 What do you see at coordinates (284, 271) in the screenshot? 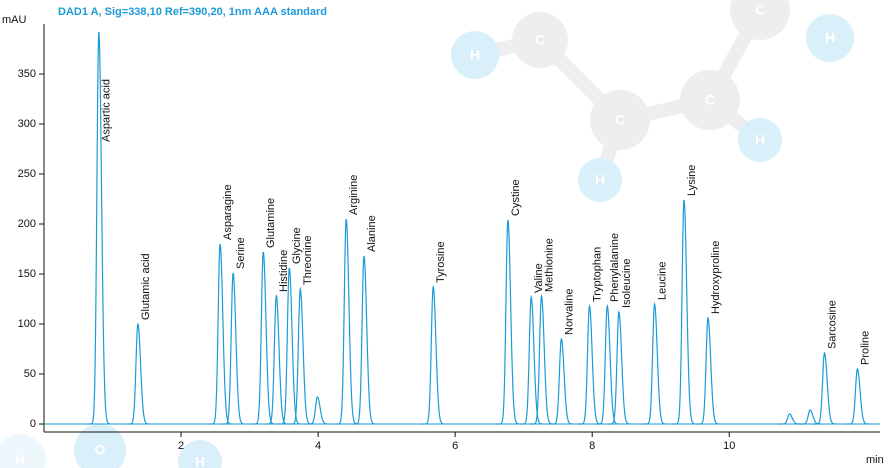
I see `peak-label: Histidine` at bounding box center [284, 271].